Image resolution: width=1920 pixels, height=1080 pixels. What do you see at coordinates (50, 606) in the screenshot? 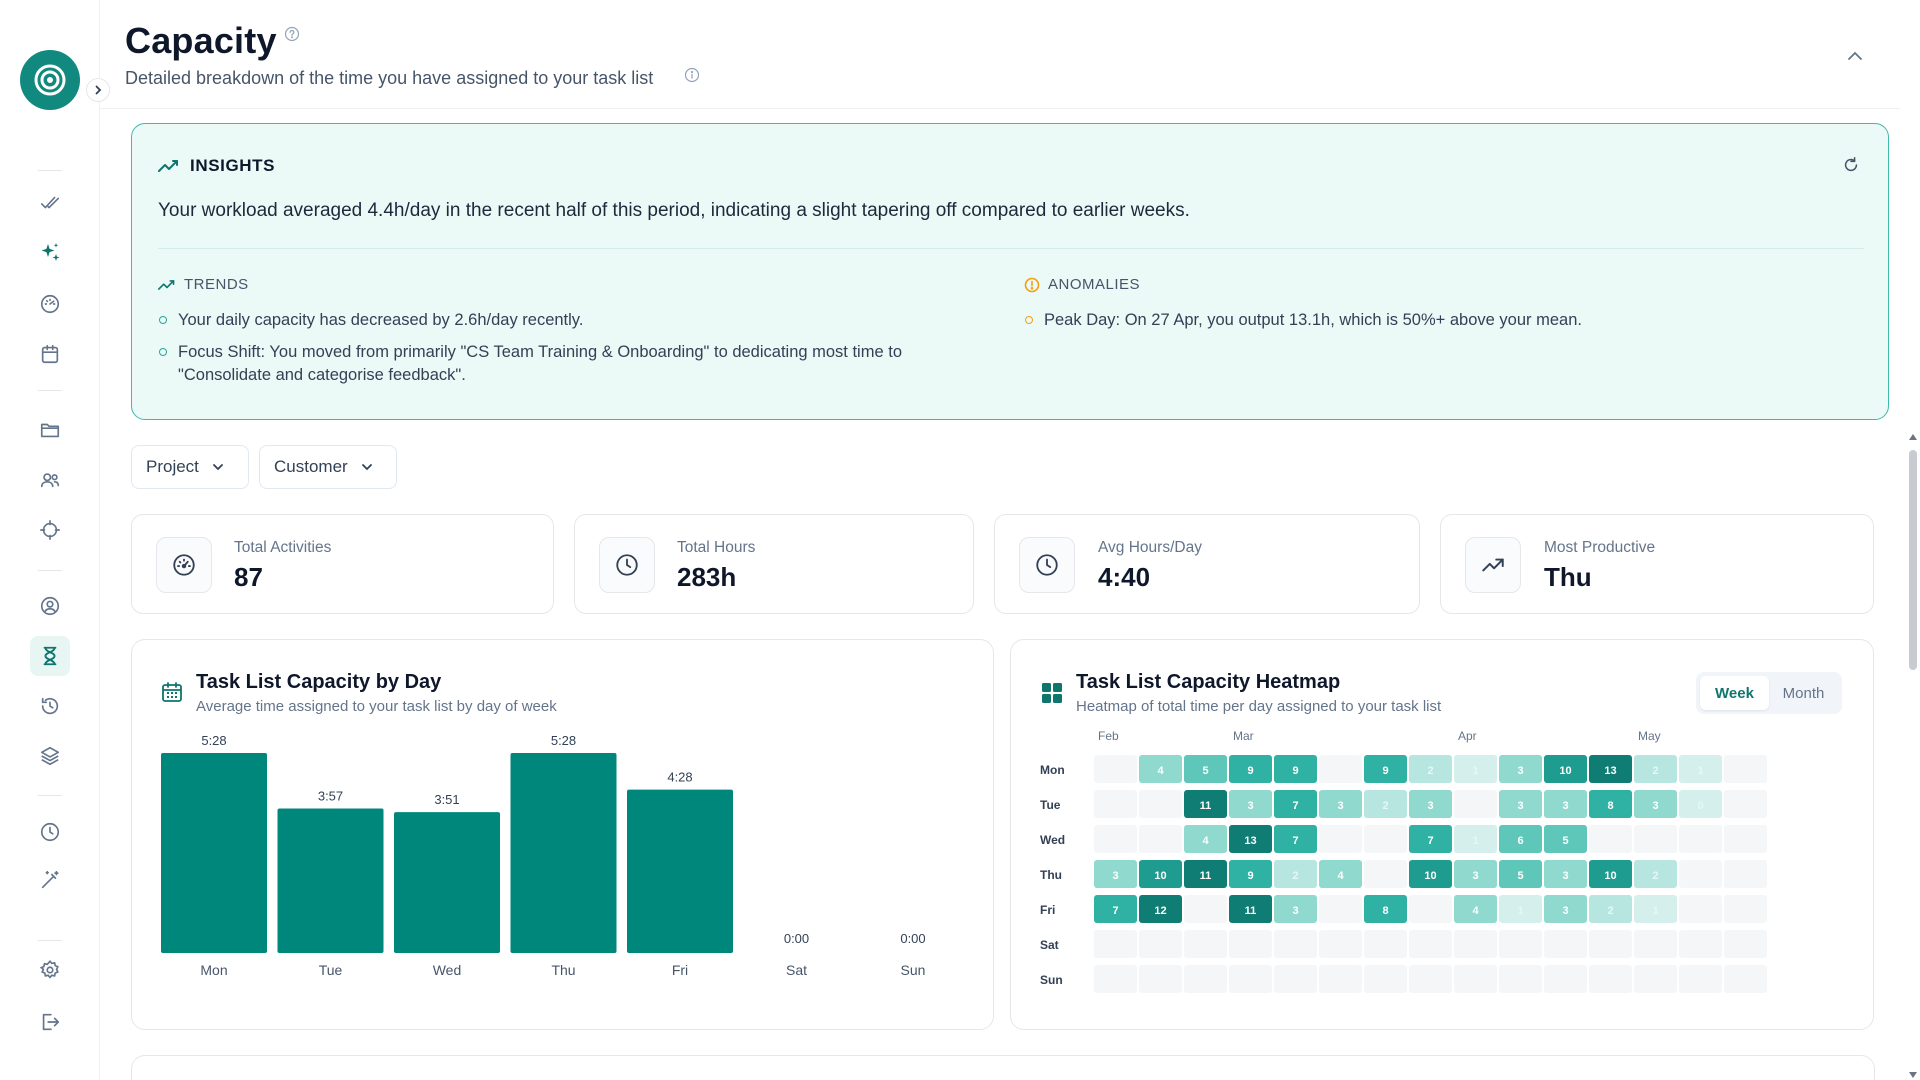
I see `sidebar-item-profile` at bounding box center [50, 606].